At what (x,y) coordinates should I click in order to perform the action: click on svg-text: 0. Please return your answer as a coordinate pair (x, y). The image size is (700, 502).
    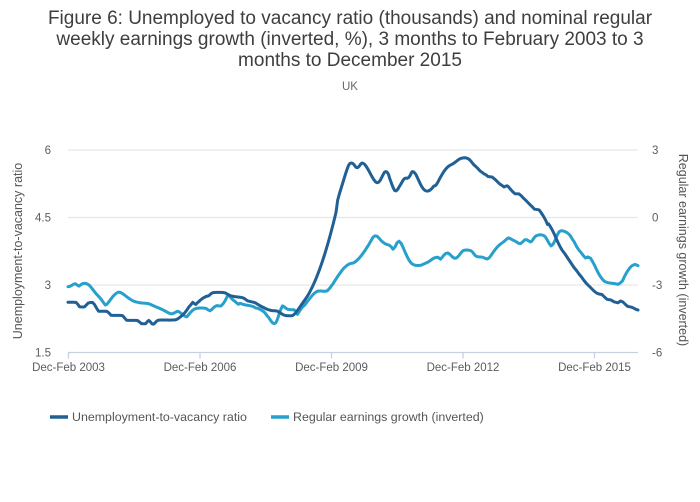
    Looking at the image, I should click on (655, 219).